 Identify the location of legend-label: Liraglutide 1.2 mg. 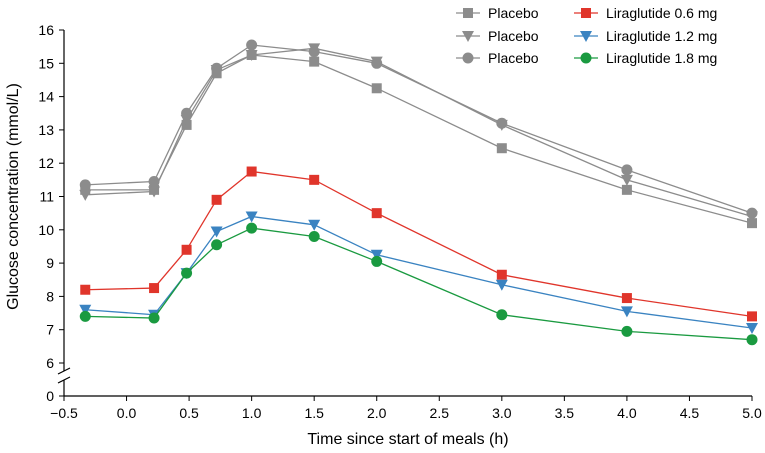
(661, 36).